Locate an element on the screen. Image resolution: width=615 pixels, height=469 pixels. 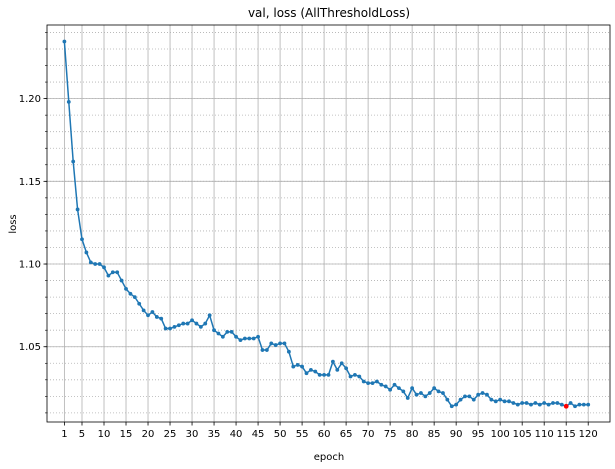
x-axis-label: epoch is located at coordinates (329, 457).